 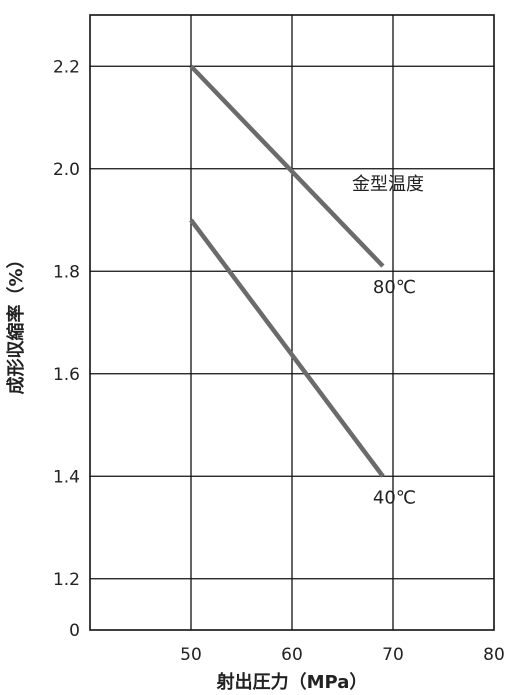 I want to click on x-axis-title: 射出圧力（MPa）, so click(x=292, y=682).